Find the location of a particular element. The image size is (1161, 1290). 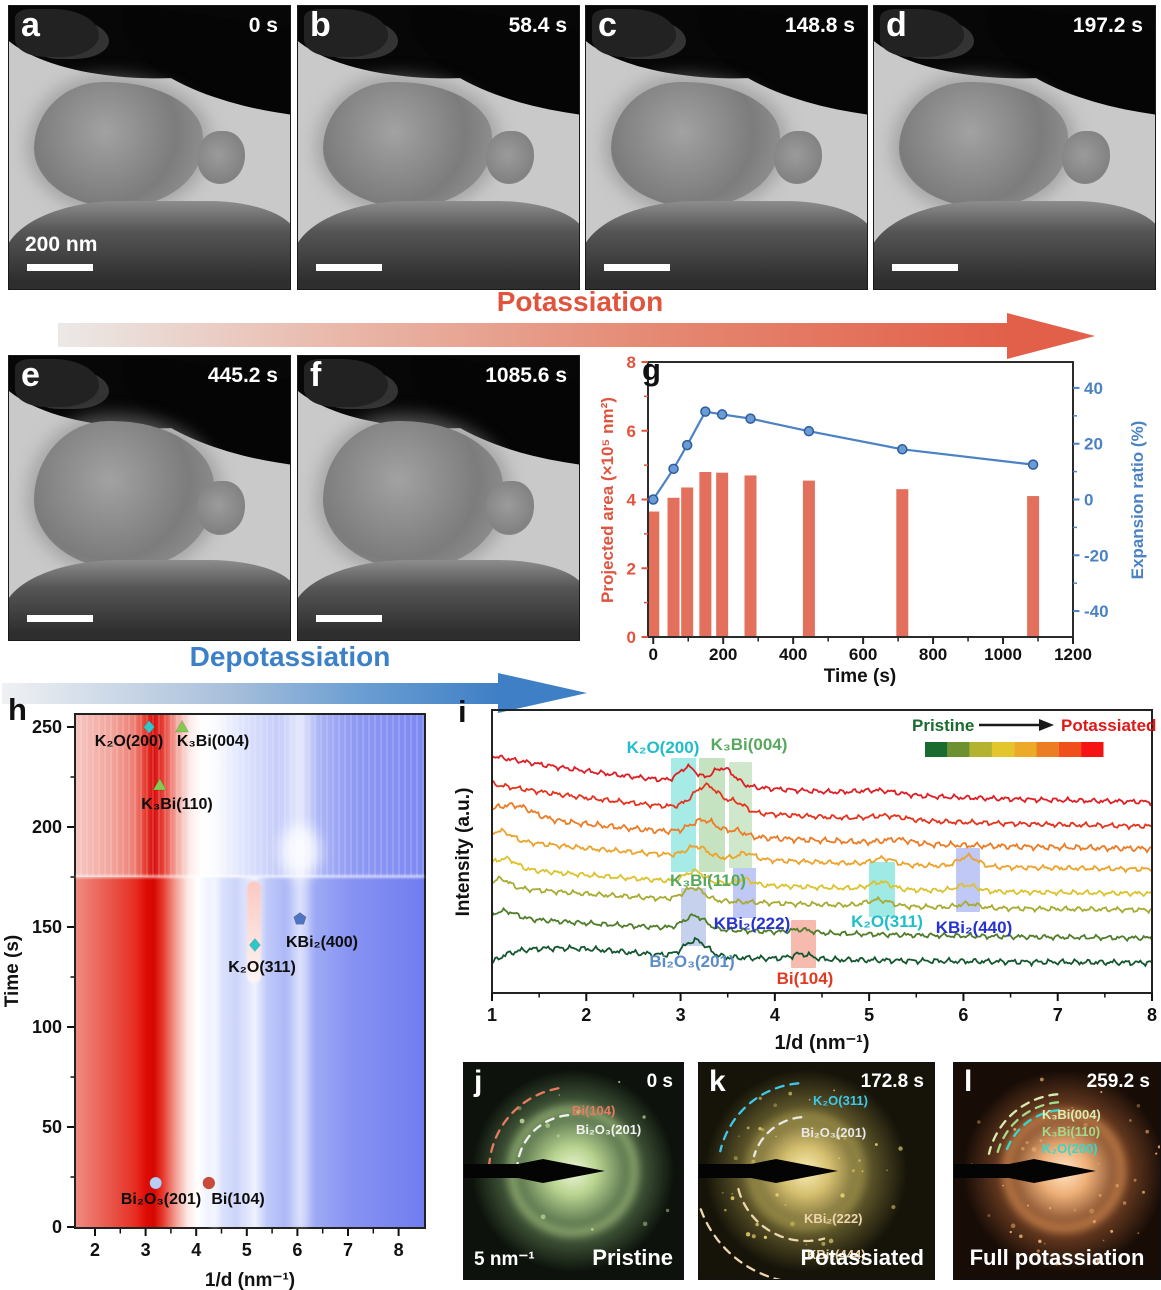

tem-panel-b: b 58.4 s is located at coordinates (438, 147).